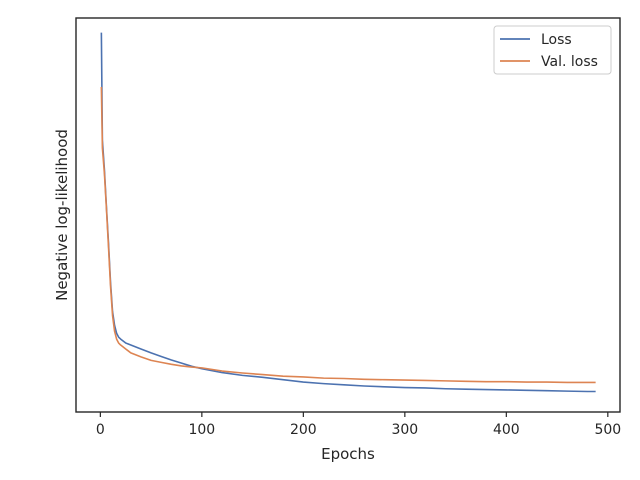 The image size is (640, 480). What do you see at coordinates (358, 425) in the screenshot?
I see `x-axis-ticks: 0 100 200 300 400 500` at bounding box center [358, 425].